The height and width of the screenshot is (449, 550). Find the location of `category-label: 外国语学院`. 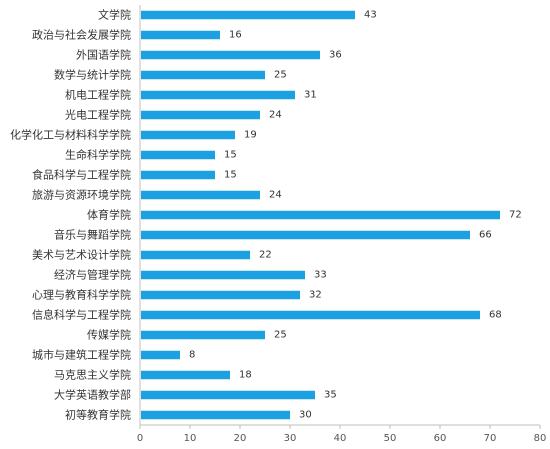

category-label: 外国语学院 is located at coordinates (103, 55).